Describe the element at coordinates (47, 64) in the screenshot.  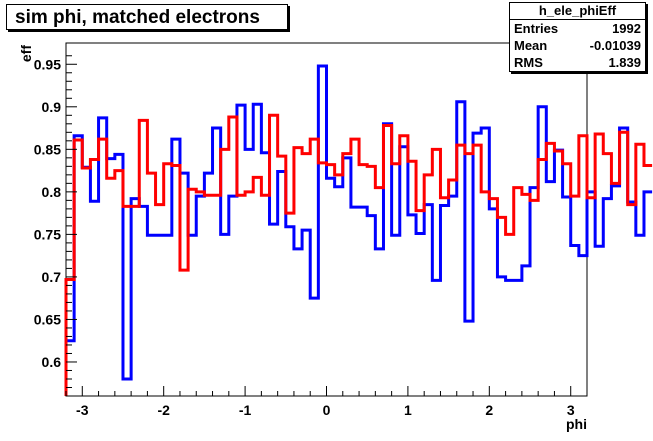
I see `y-tick-label: 0.95` at that location.